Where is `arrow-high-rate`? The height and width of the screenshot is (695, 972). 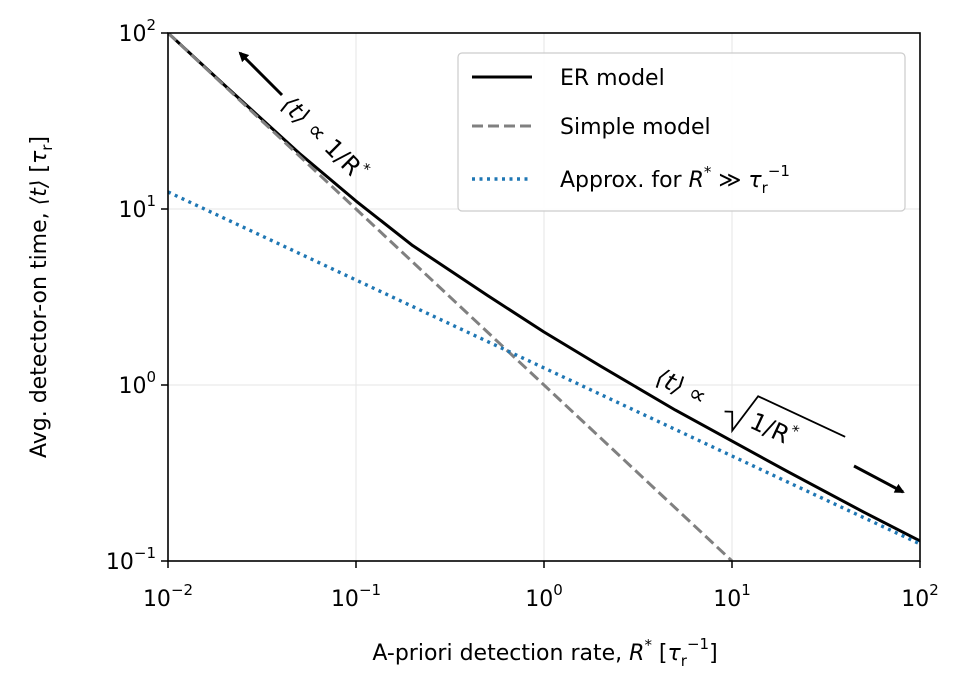
arrow-high-rate is located at coordinates (879, 479).